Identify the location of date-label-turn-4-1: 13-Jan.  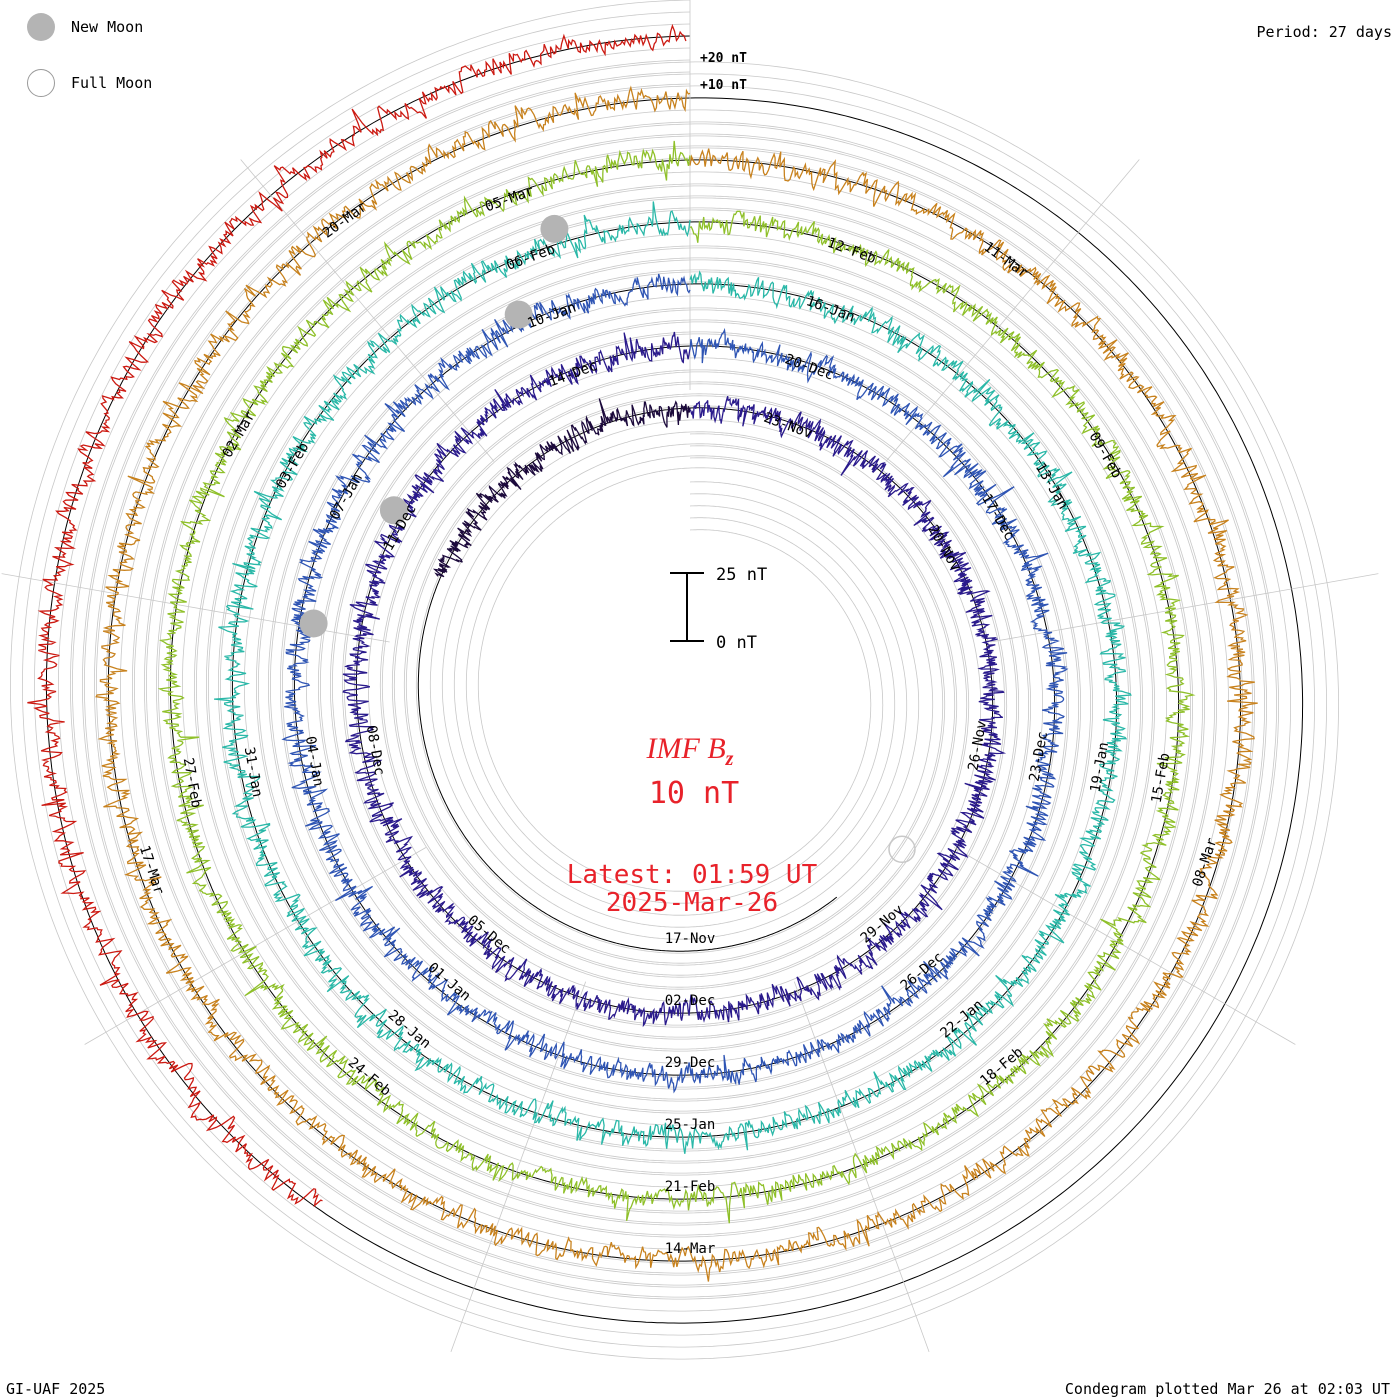
(1051, 486).